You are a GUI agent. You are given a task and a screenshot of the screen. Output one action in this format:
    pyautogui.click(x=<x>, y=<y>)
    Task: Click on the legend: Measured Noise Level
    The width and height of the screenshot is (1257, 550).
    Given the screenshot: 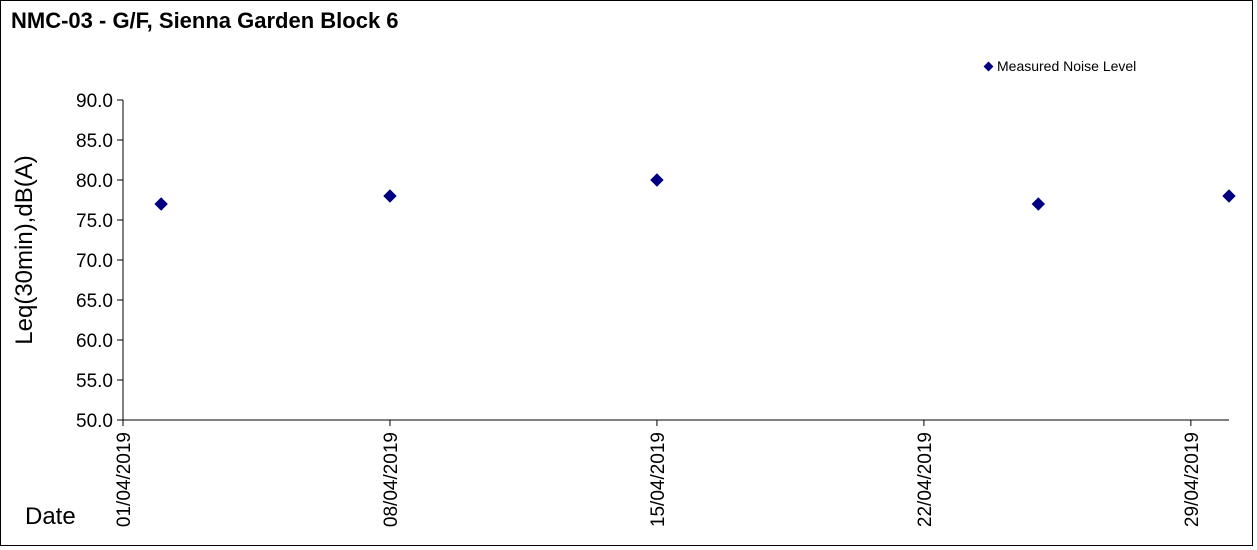 What is the action you would take?
    pyautogui.click(x=1060, y=66)
    